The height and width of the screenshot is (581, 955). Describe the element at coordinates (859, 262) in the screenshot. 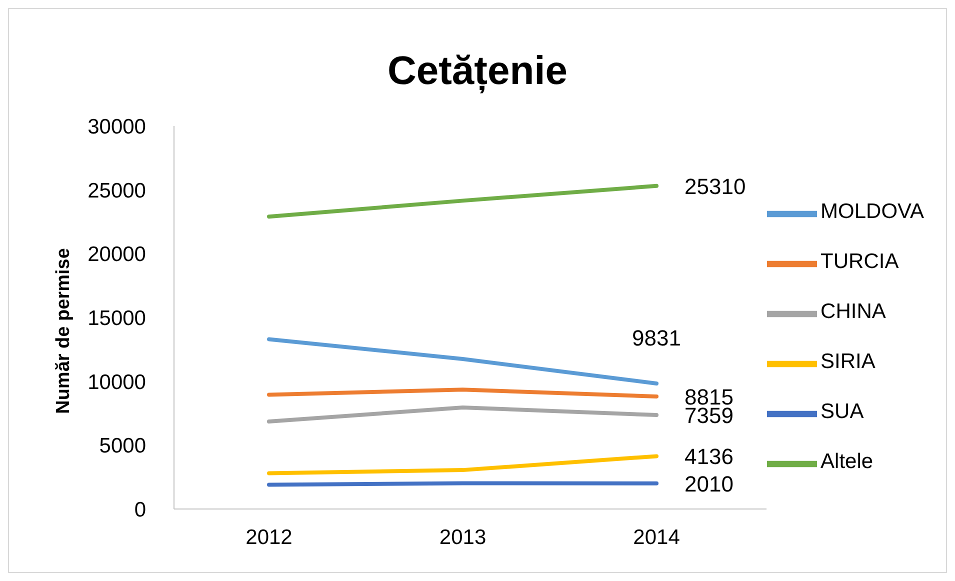

I see `legend-label: TURCIA` at that location.